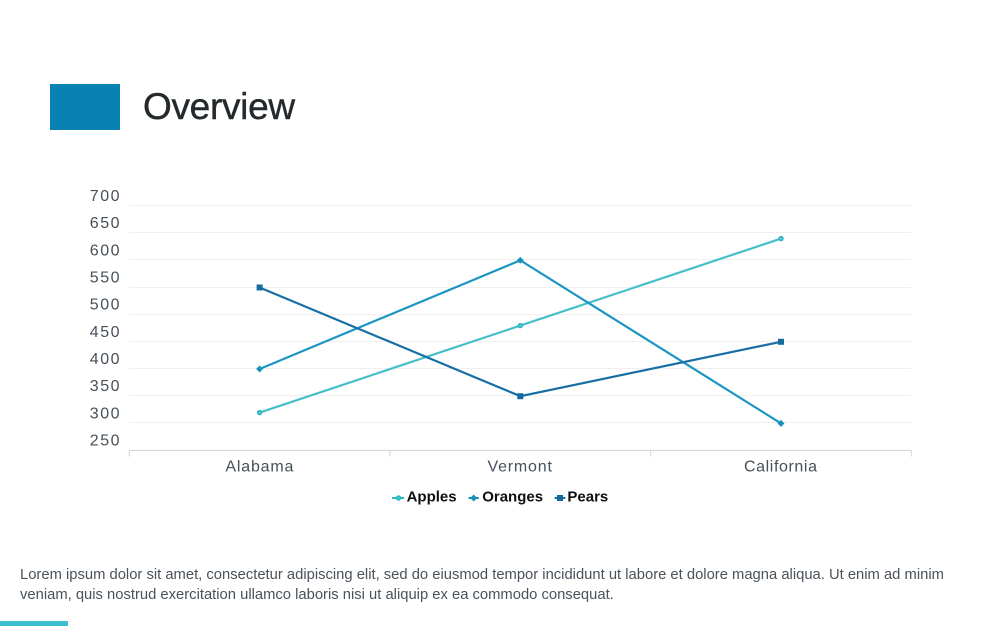  I want to click on svg-text: California, so click(781, 467).